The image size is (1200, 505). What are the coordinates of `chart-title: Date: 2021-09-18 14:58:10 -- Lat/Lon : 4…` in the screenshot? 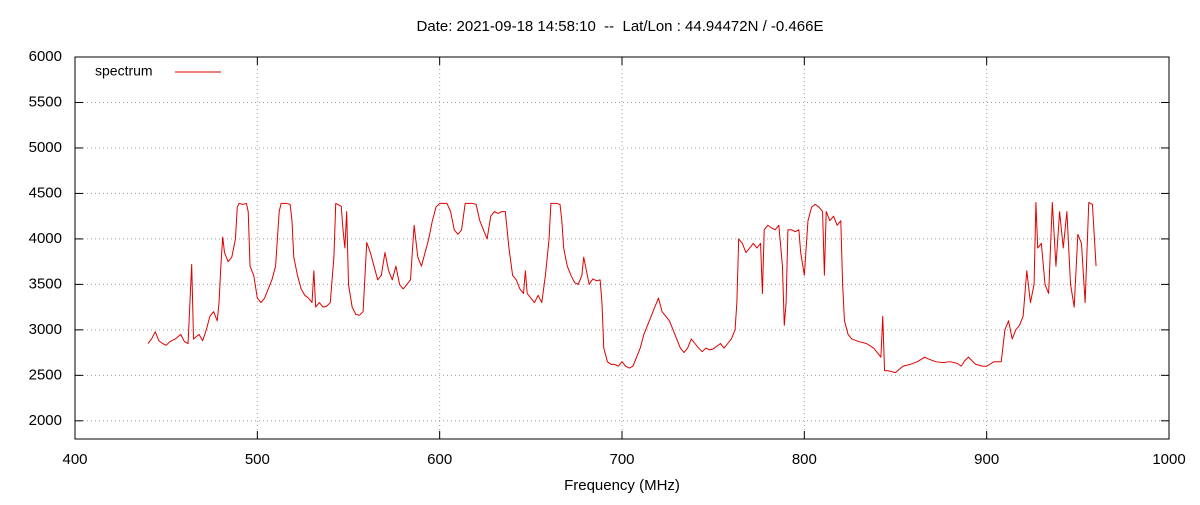 It's located at (620, 26).